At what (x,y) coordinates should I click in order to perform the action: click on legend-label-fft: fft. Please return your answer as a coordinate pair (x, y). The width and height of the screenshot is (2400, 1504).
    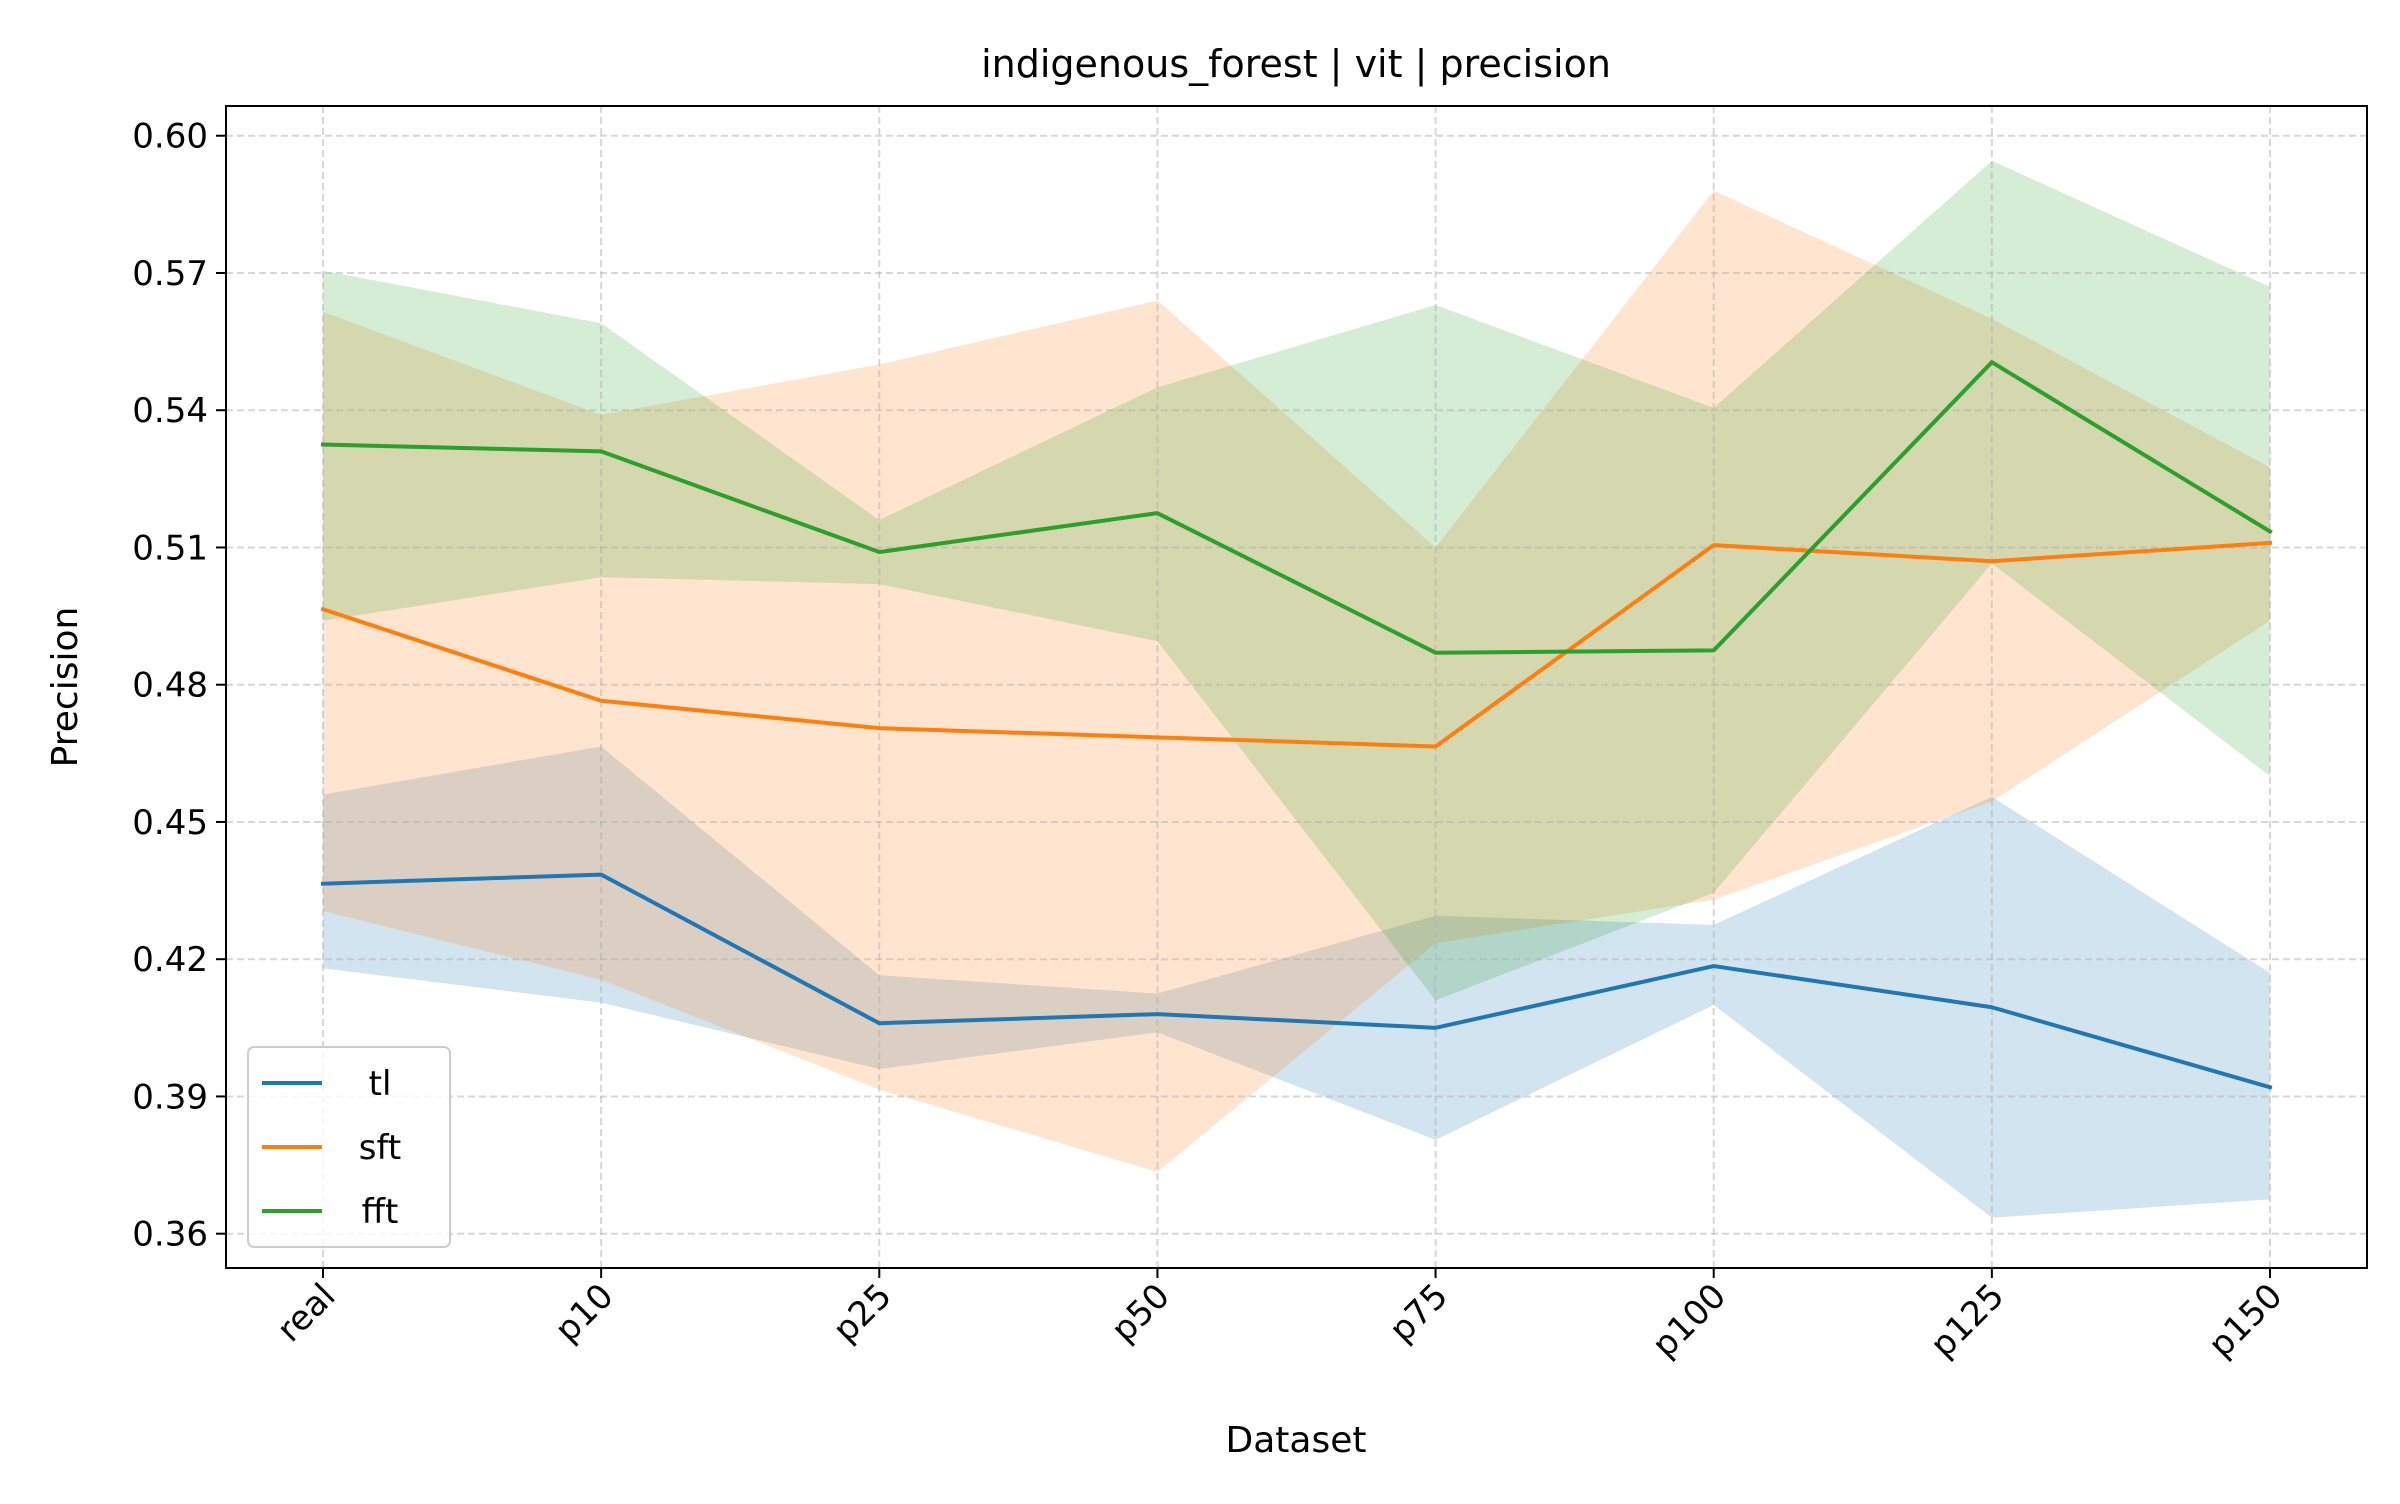
    Looking at the image, I should click on (380, 1212).